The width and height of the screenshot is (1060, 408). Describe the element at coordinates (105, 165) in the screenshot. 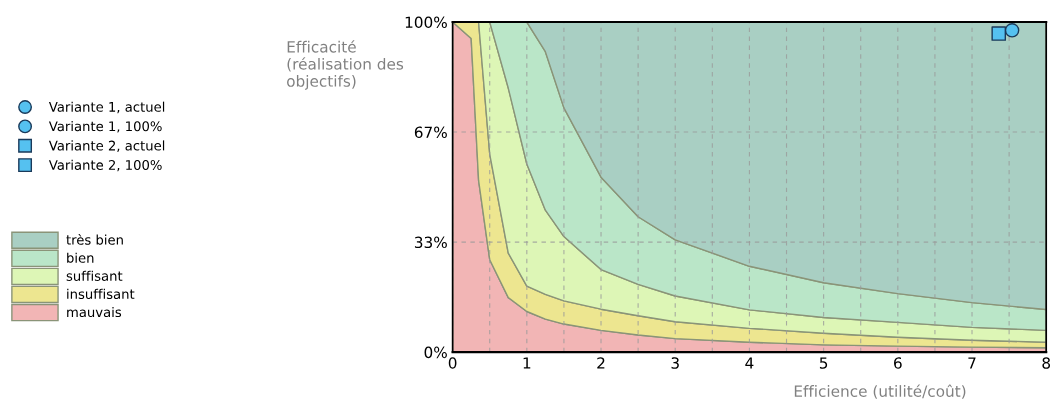

I see `legend-label: Variante 2, 100%` at that location.